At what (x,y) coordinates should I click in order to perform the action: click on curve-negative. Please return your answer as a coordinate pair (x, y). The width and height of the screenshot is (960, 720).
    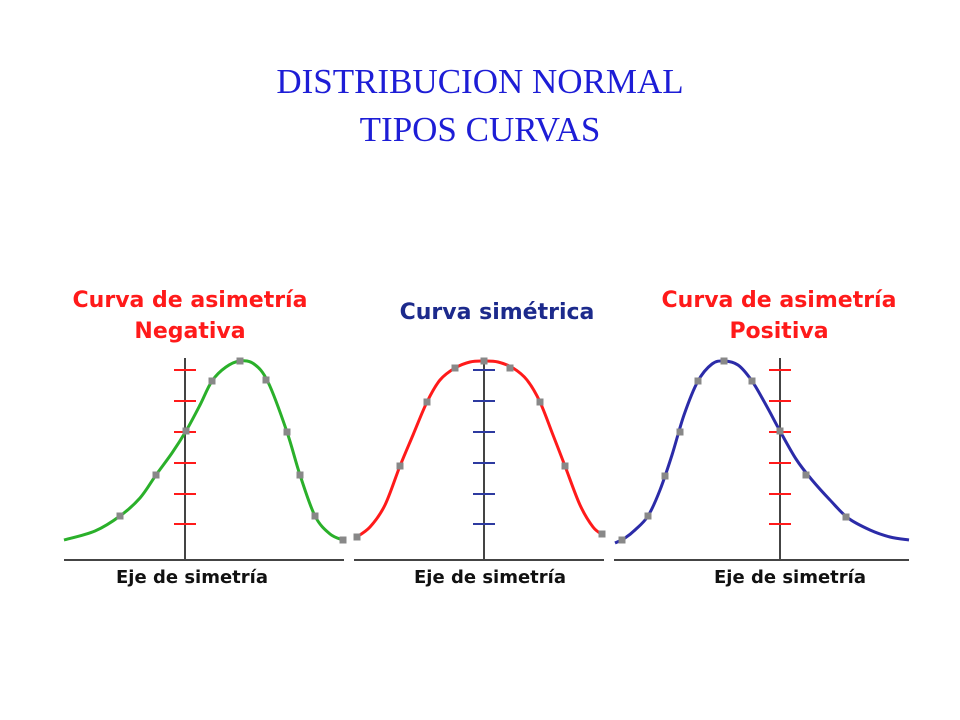
    Looking at the image, I should click on (203, 450).